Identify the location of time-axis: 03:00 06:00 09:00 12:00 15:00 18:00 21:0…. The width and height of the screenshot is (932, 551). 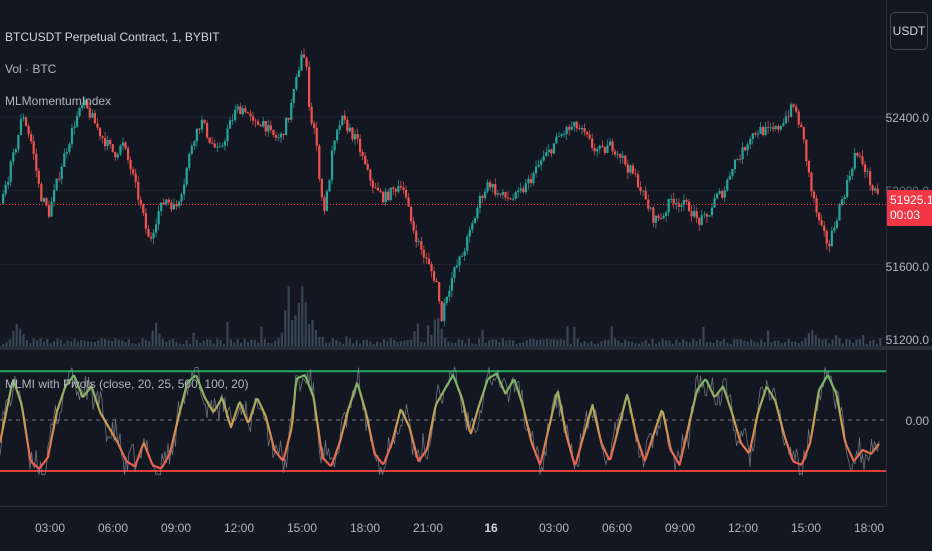
(443, 528).